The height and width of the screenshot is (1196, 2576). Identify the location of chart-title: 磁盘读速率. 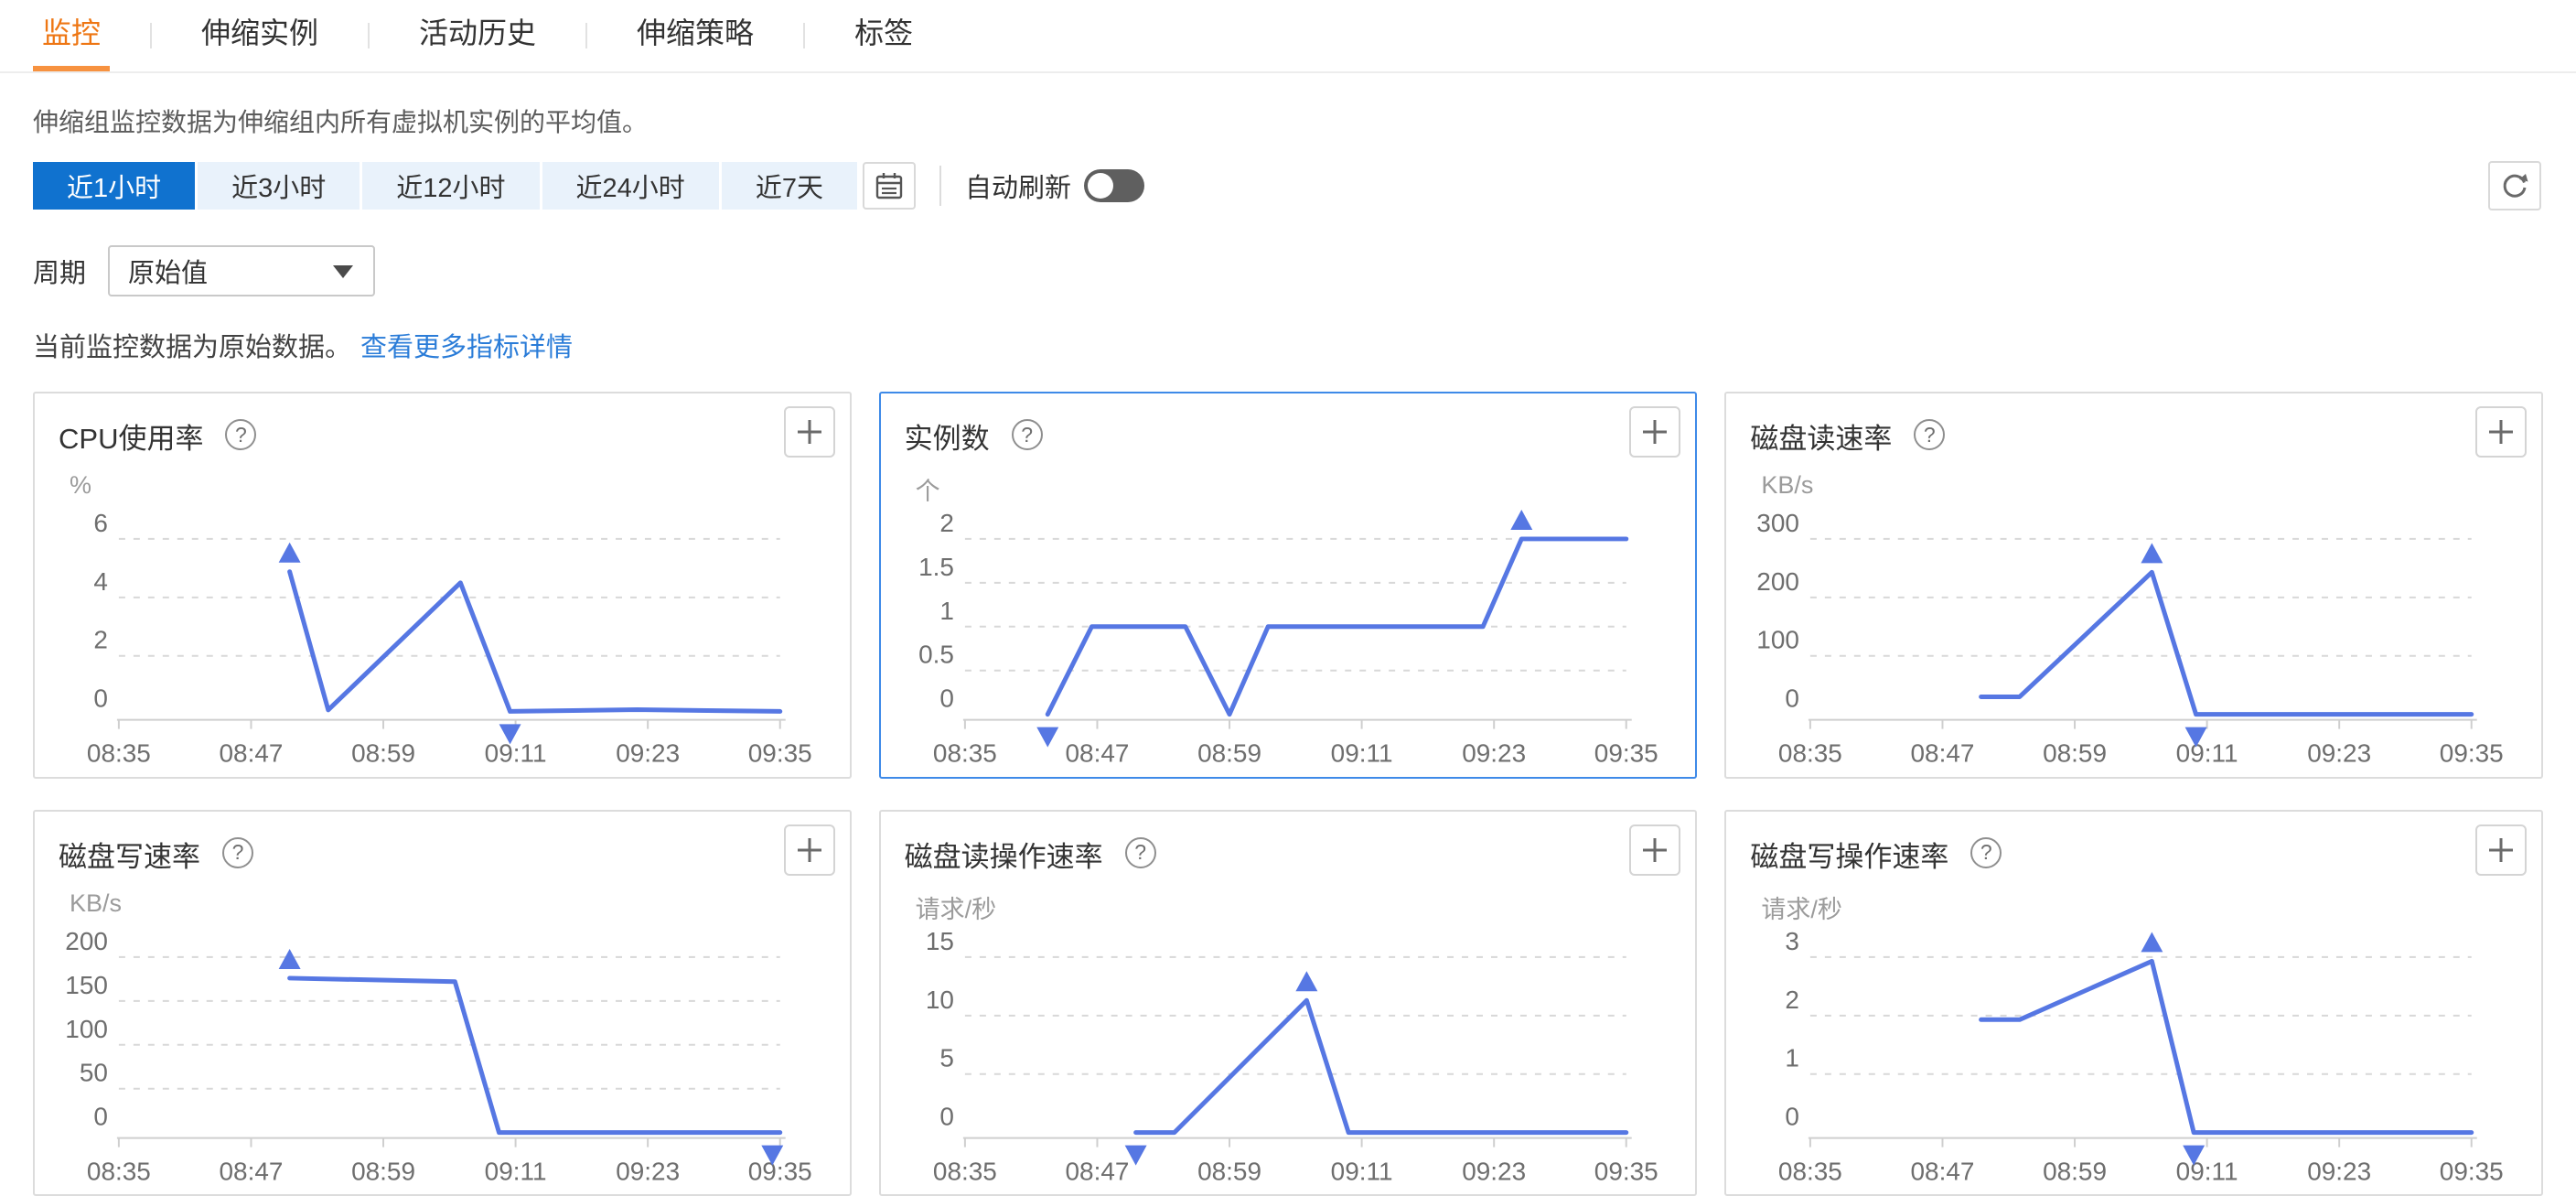
(1821, 439).